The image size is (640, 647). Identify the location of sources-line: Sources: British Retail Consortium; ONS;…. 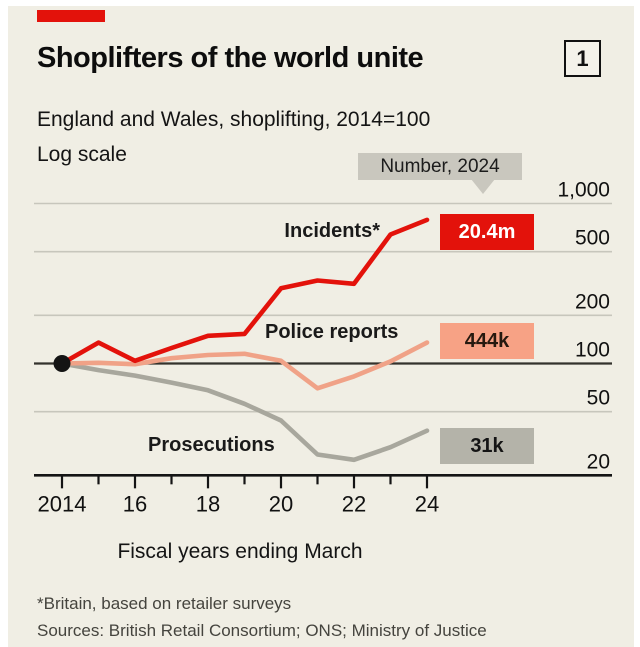
(262, 630).